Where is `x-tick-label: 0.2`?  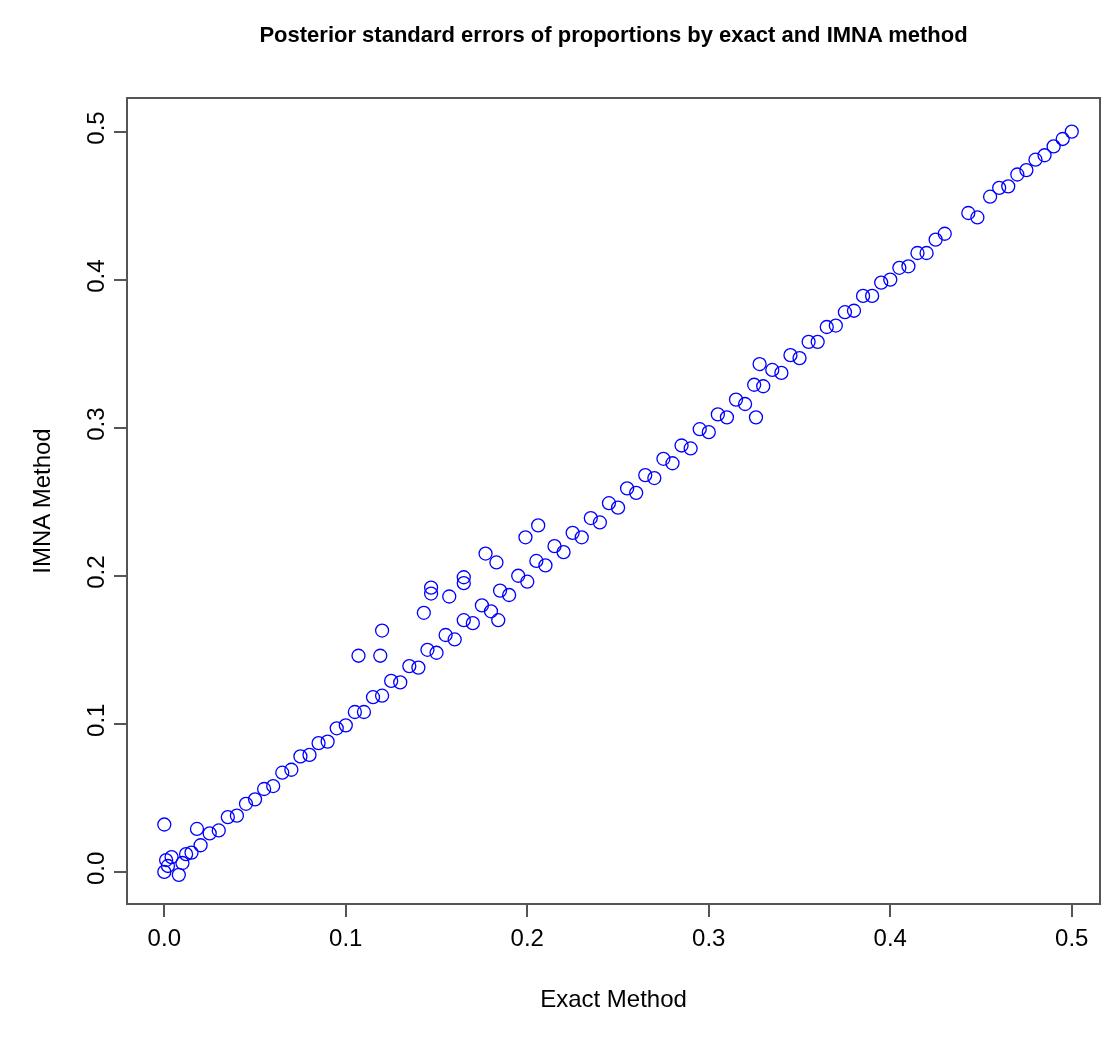 x-tick-label: 0.2 is located at coordinates (527, 937).